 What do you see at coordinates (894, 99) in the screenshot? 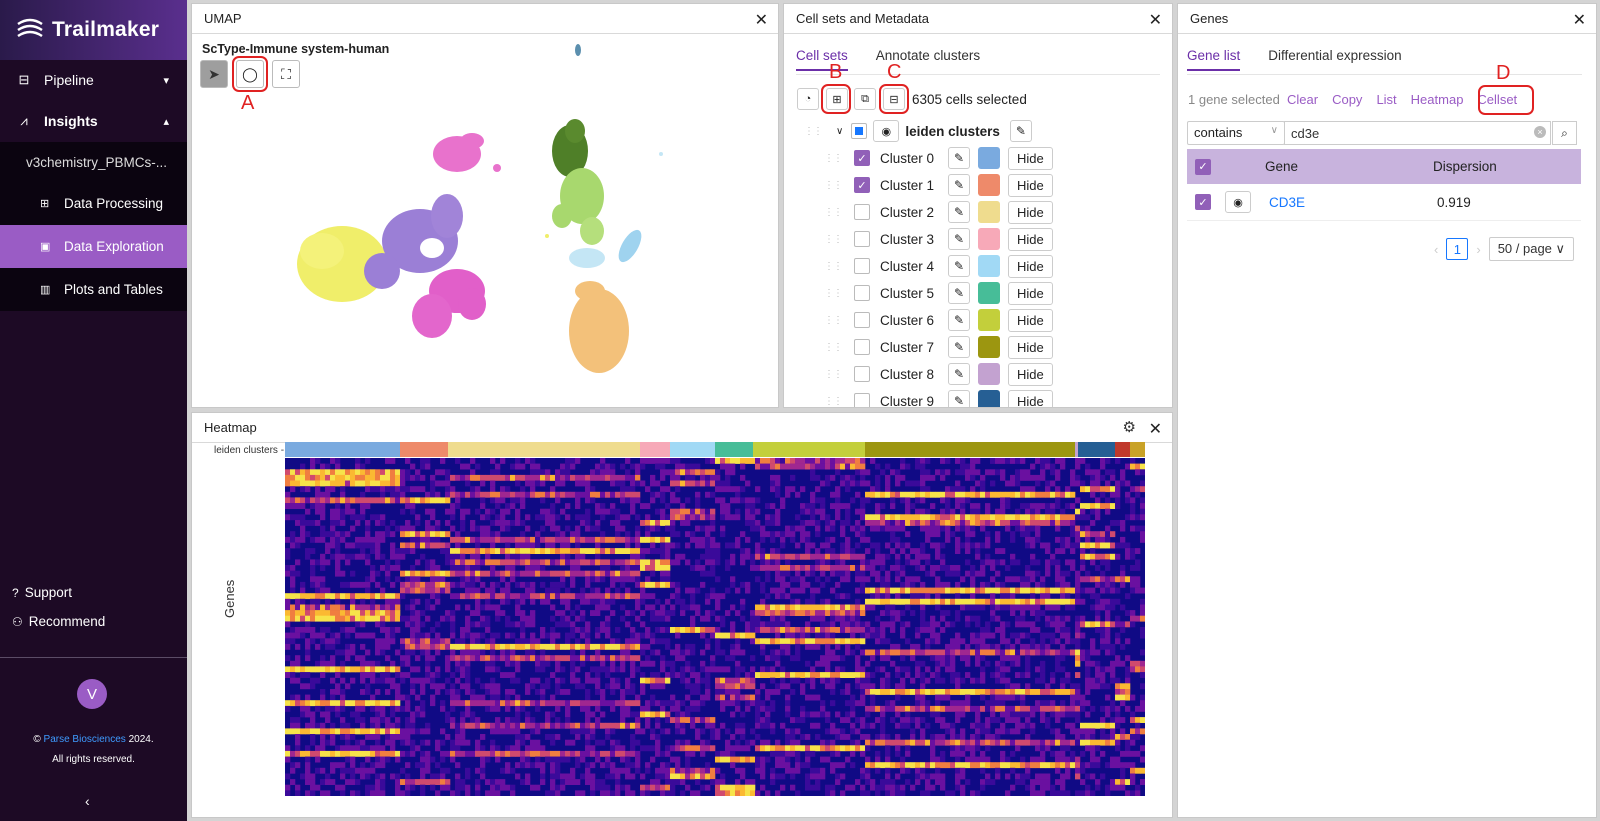
I see `complement-button: ⊟` at bounding box center [894, 99].